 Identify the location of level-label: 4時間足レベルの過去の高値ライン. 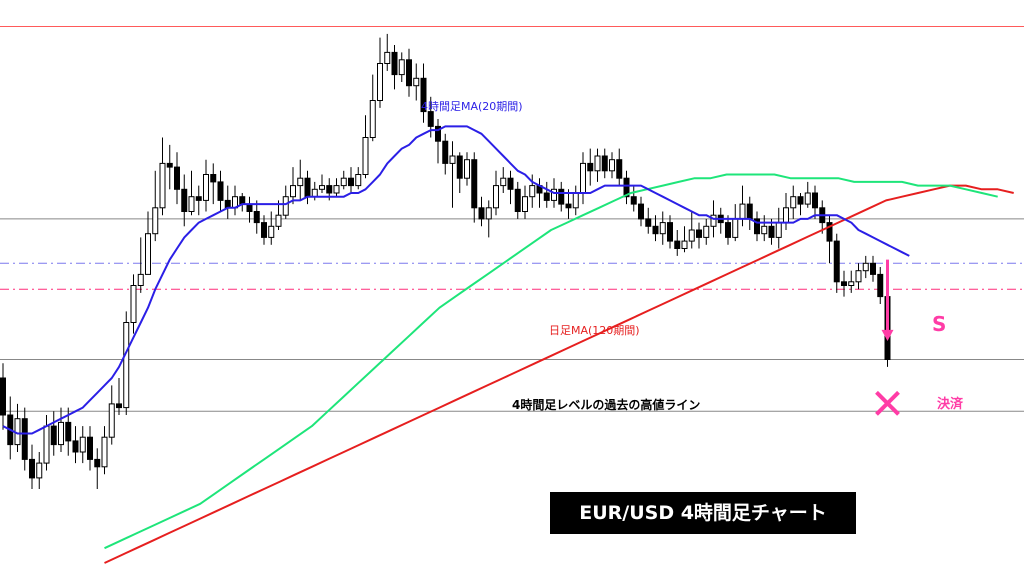
(606, 404).